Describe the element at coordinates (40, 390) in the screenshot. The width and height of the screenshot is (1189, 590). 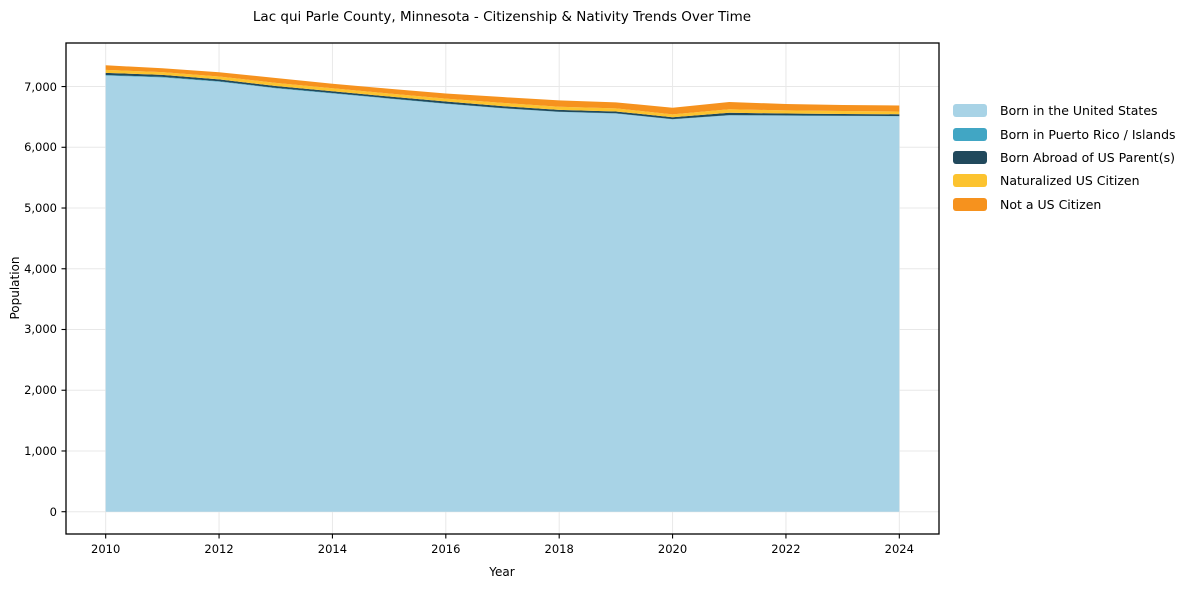
I see `y-tick-label: 2,000` at that location.